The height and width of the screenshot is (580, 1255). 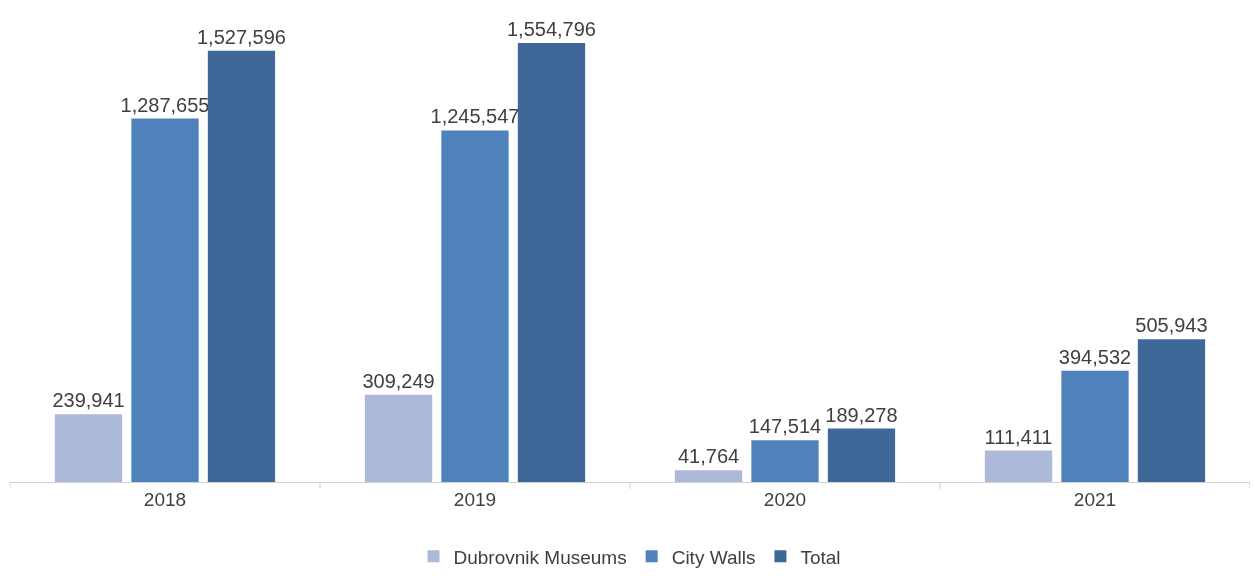 What do you see at coordinates (475, 499) in the screenshot?
I see `x-tick-label: 2019` at bounding box center [475, 499].